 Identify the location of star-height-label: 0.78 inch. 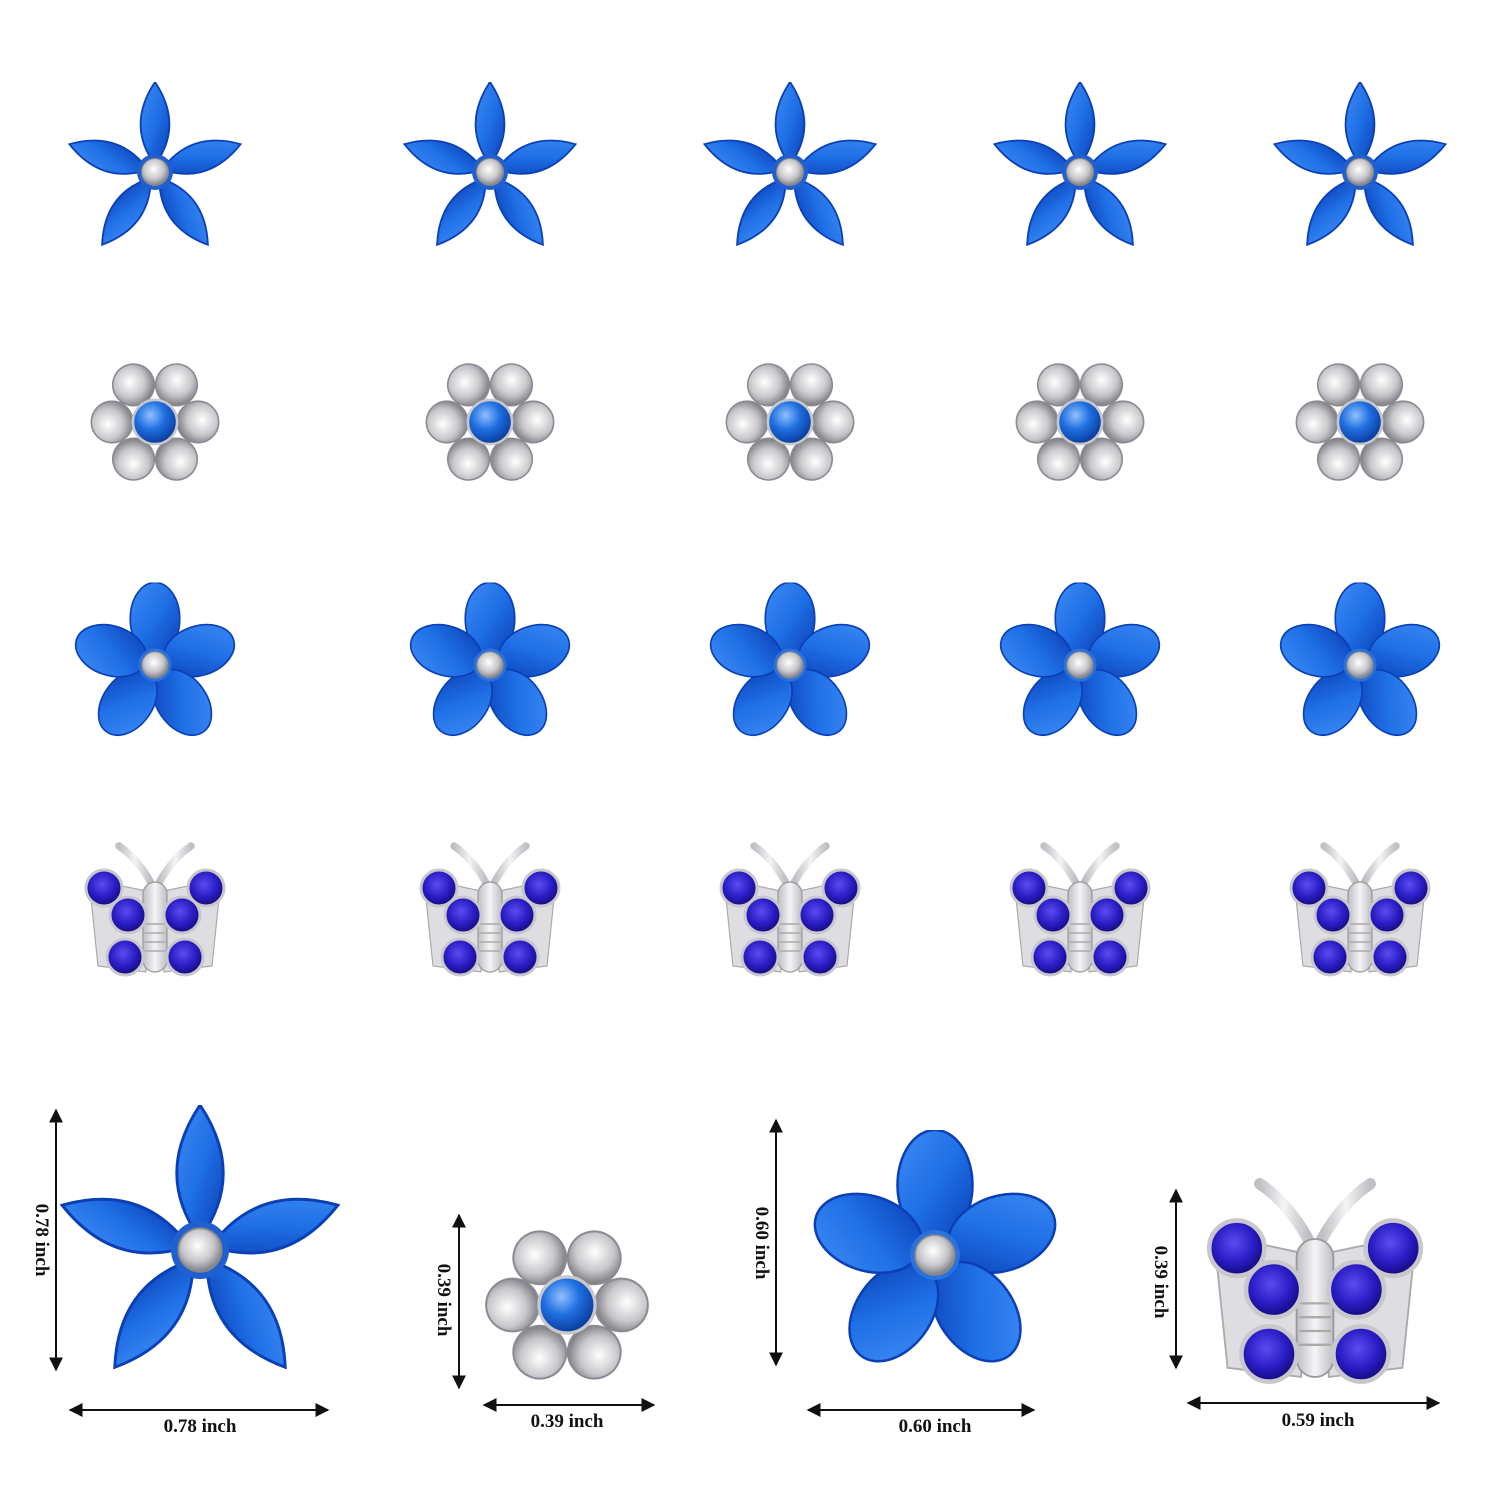
(41, 1240).